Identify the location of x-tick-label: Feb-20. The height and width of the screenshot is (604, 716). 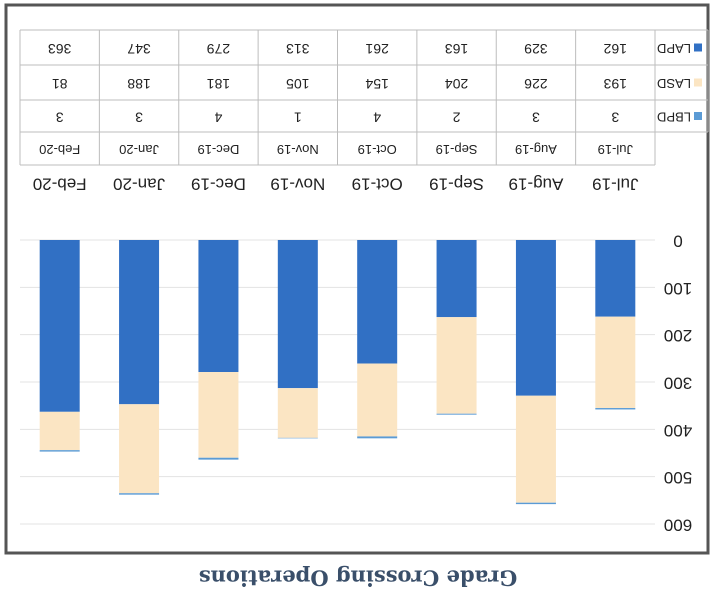
(60, 184).